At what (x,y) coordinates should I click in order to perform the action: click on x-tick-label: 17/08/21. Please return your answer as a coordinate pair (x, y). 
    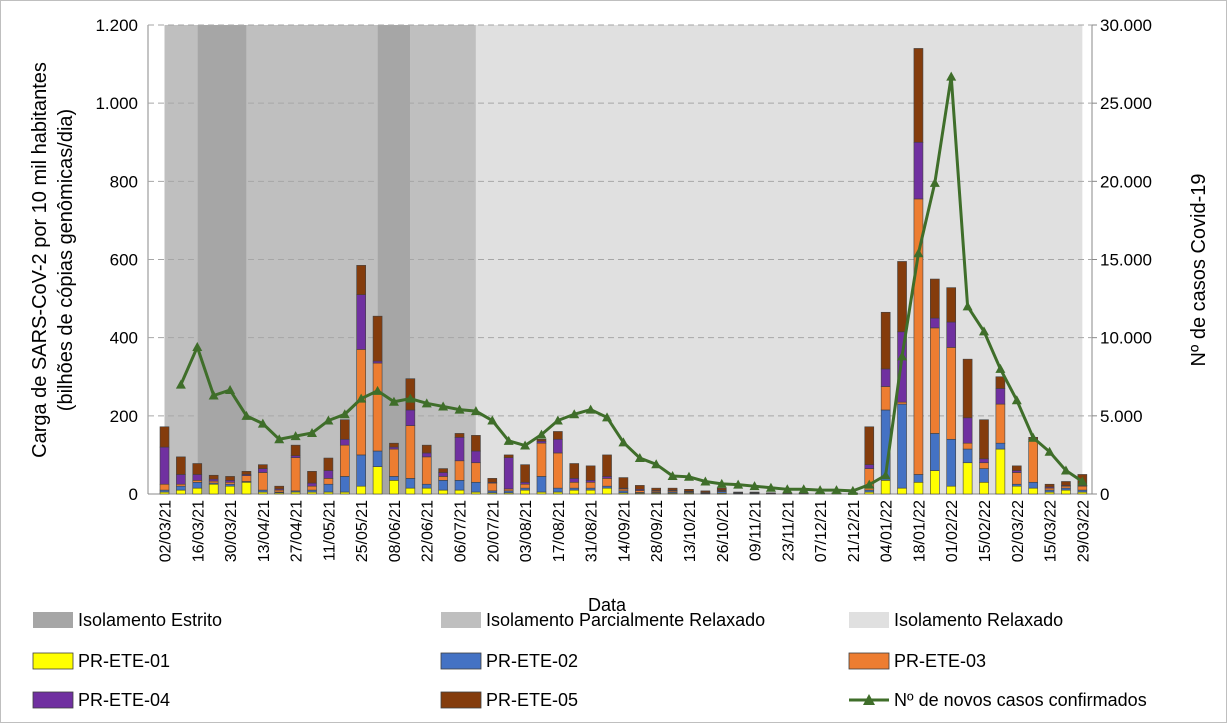
    Looking at the image, I should click on (559, 531).